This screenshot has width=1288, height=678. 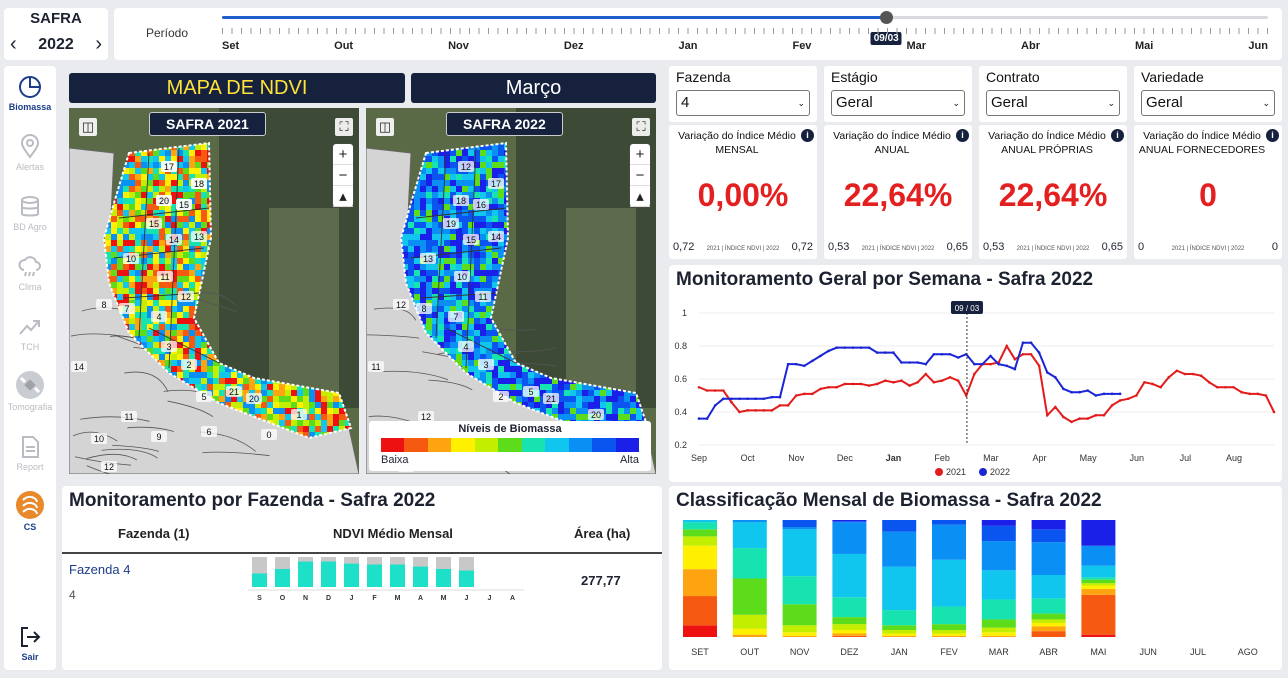 I want to click on zoom-control: + − ▴, so click(x=343, y=175).